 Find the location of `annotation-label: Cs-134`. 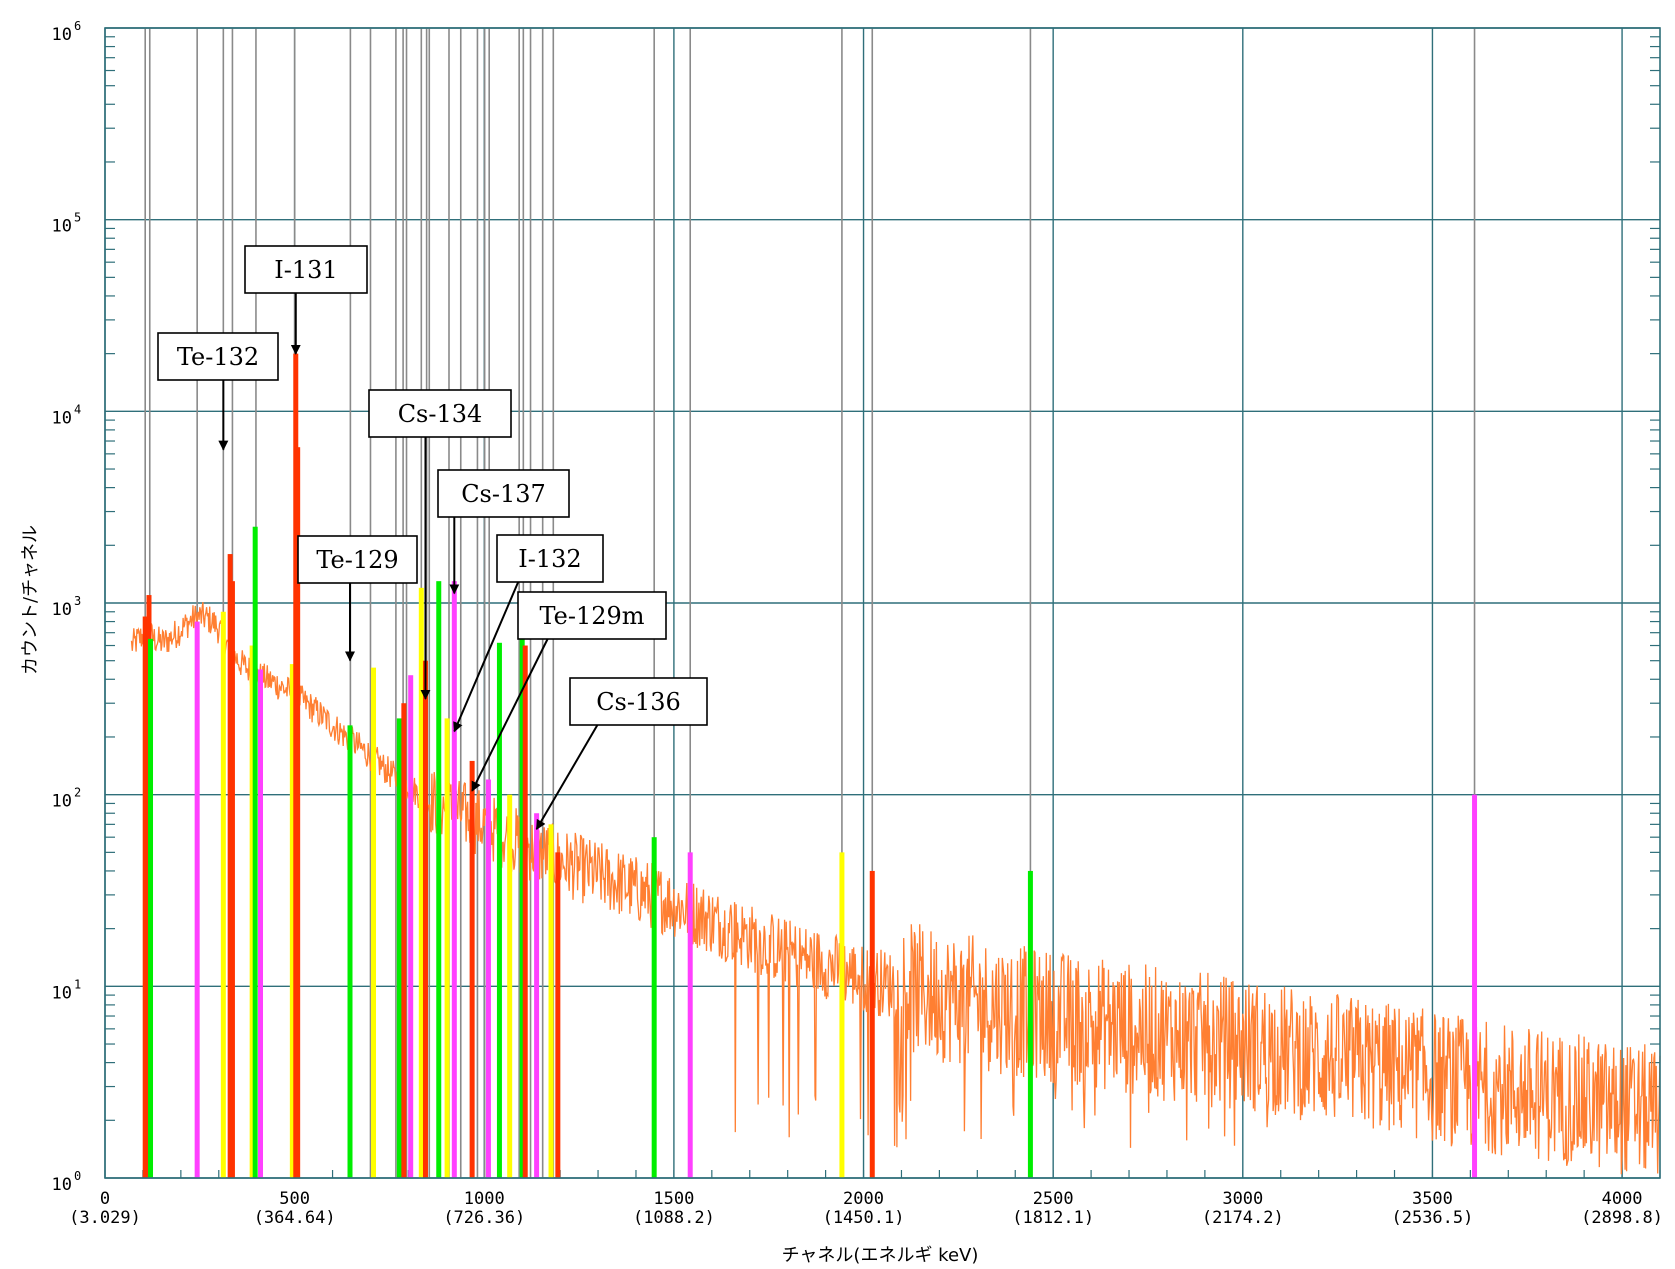

annotation-label: Cs-134 is located at coordinates (440, 414).